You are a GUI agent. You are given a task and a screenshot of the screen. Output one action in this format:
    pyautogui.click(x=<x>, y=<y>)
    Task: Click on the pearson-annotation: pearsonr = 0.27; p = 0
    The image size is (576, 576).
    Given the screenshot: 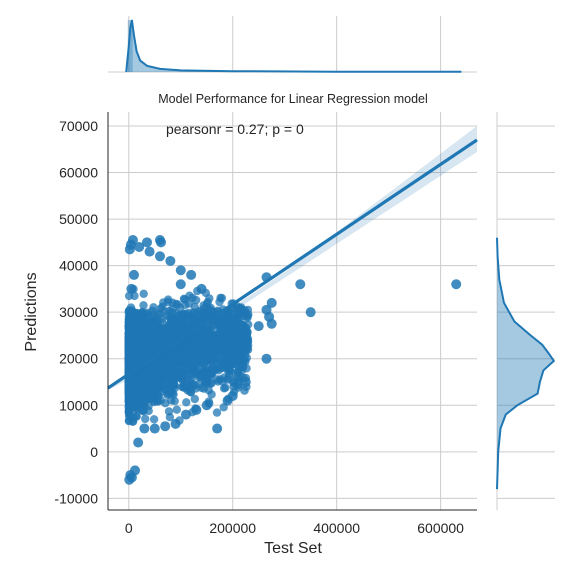 What is the action you would take?
    pyautogui.click(x=235, y=129)
    